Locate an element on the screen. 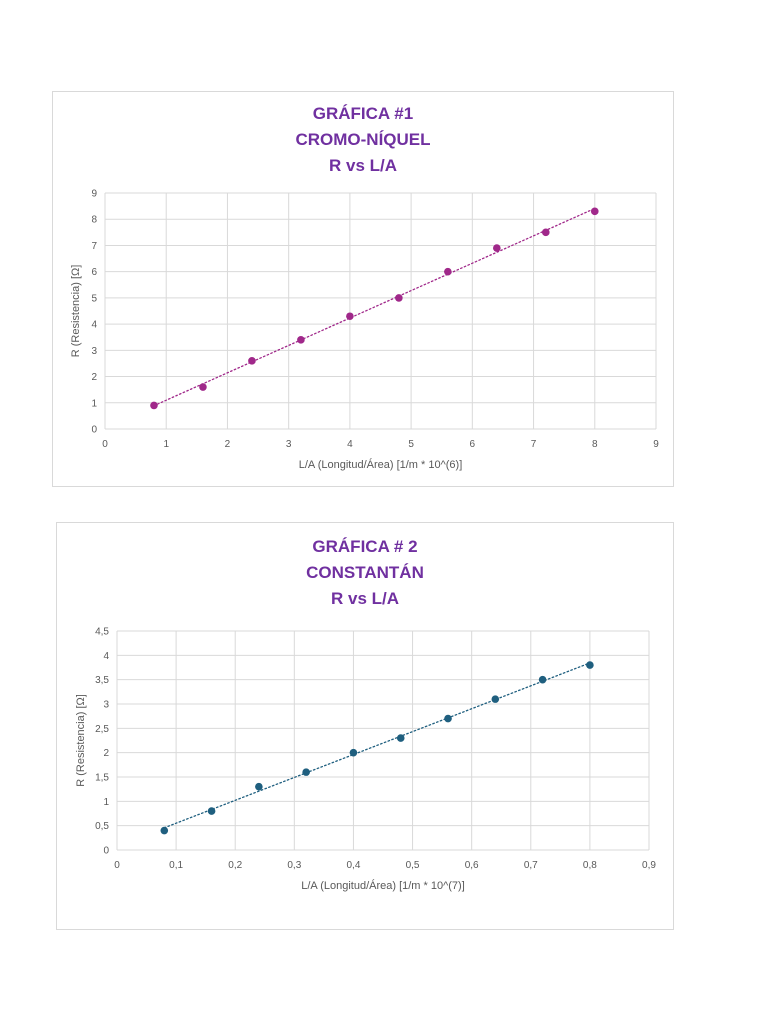 The width and height of the screenshot is (768, 1024). x-tick-label: 4 is located at coordinates (350, 444).